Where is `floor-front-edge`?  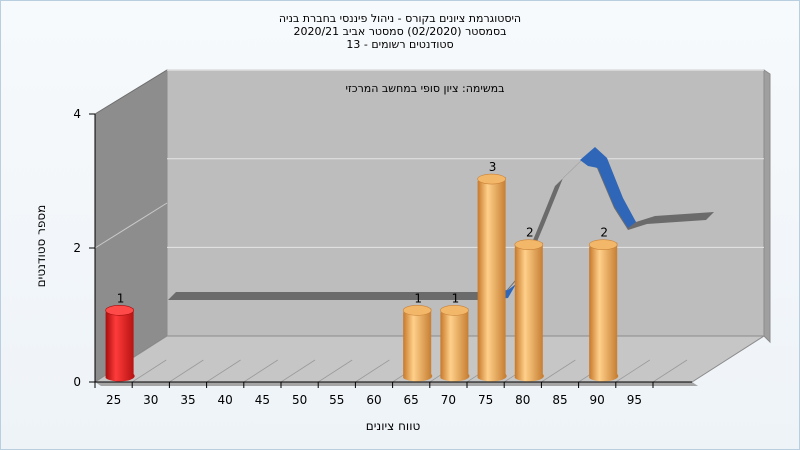
floor-front-edge is located at coordinates (396, 384).